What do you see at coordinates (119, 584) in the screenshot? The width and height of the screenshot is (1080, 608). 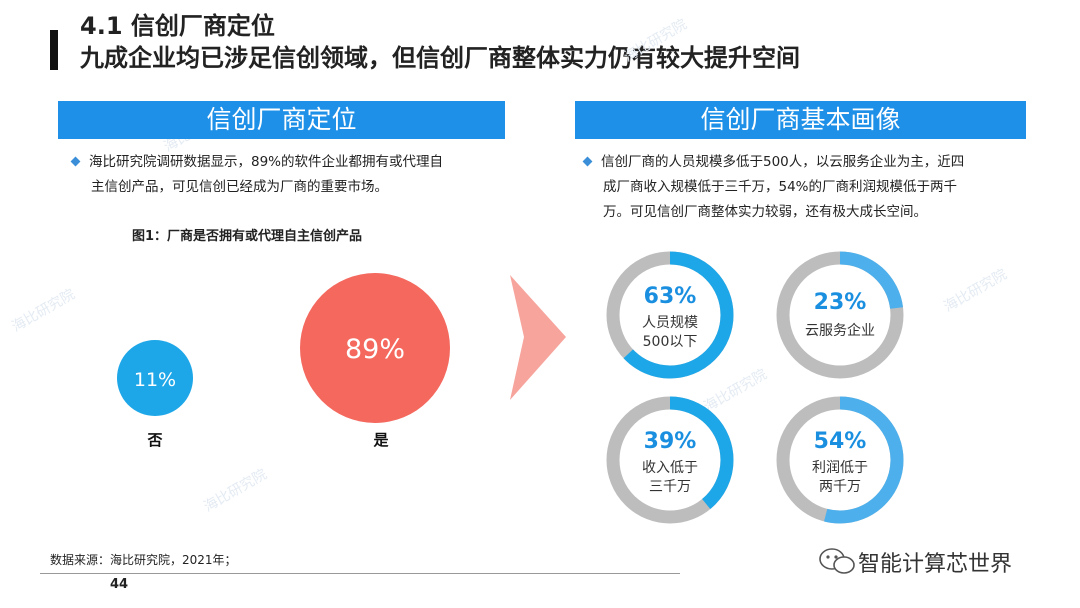 I see `page-number: 44` at bounding box center [119, 584].